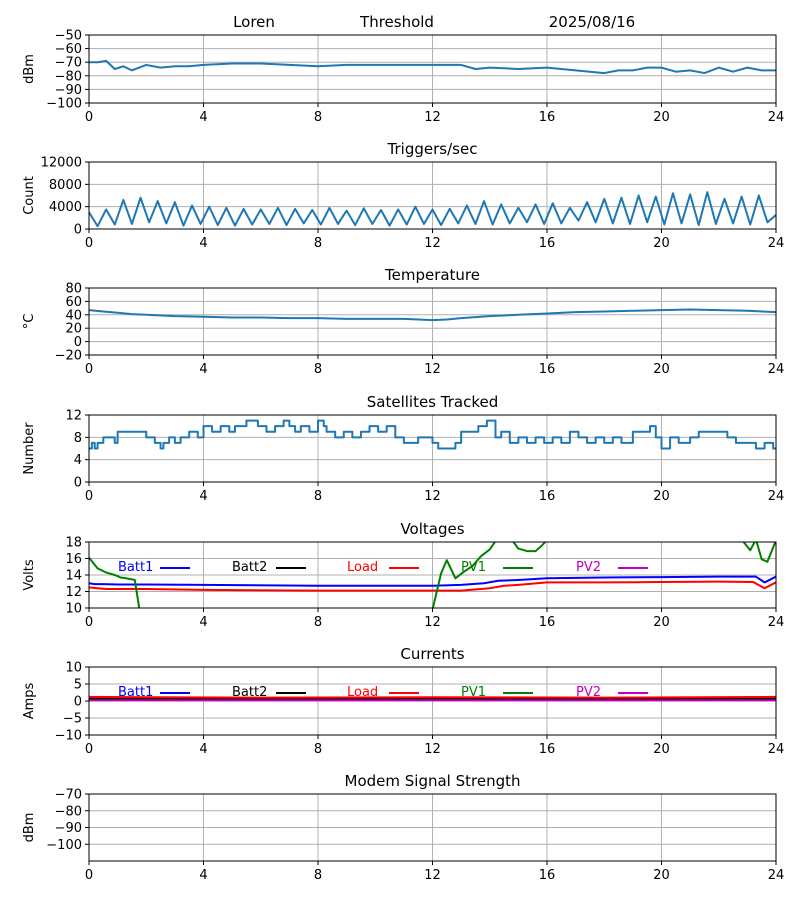 The height and width of the screenshot is (900, 800). I want to click on legend-label-load: Load, so click(362, 567).